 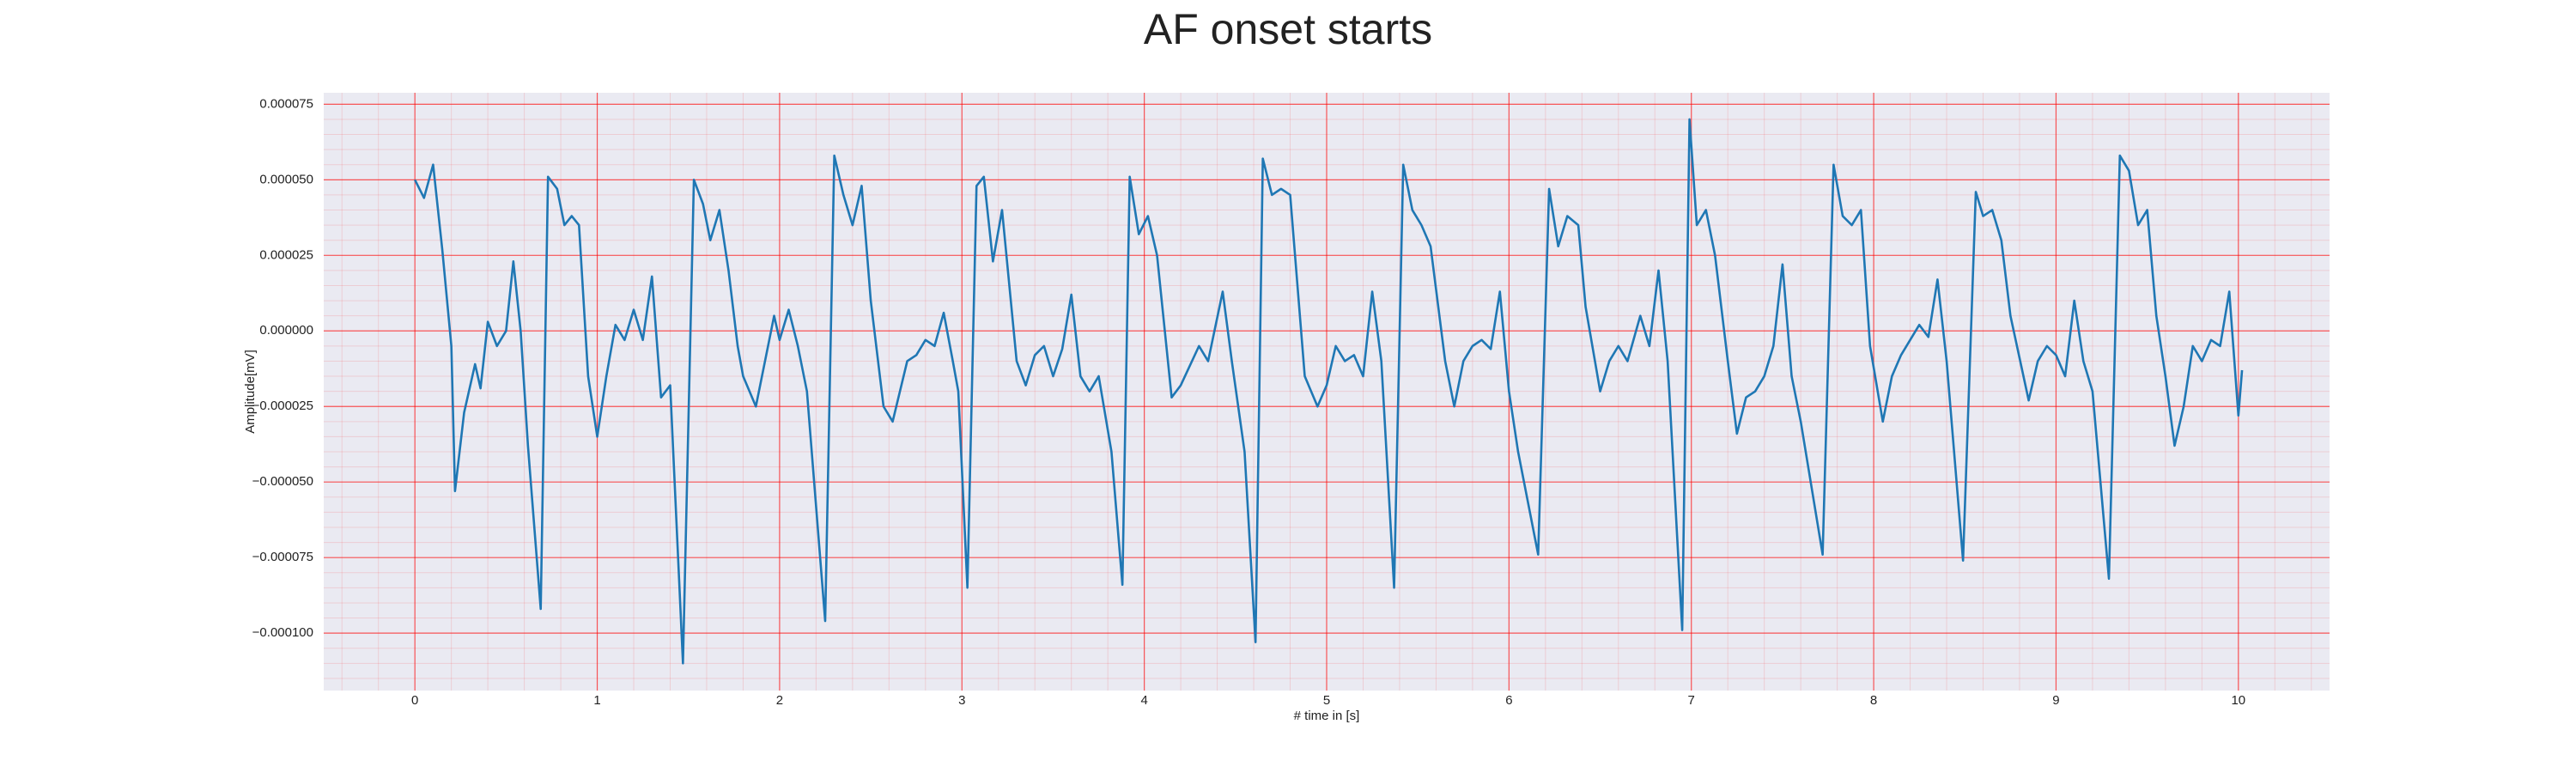 What do you see at coordinates (2055, 700) in the screenshot?
I see `x-tick-label: 9` at bounding box center [2055, 700].